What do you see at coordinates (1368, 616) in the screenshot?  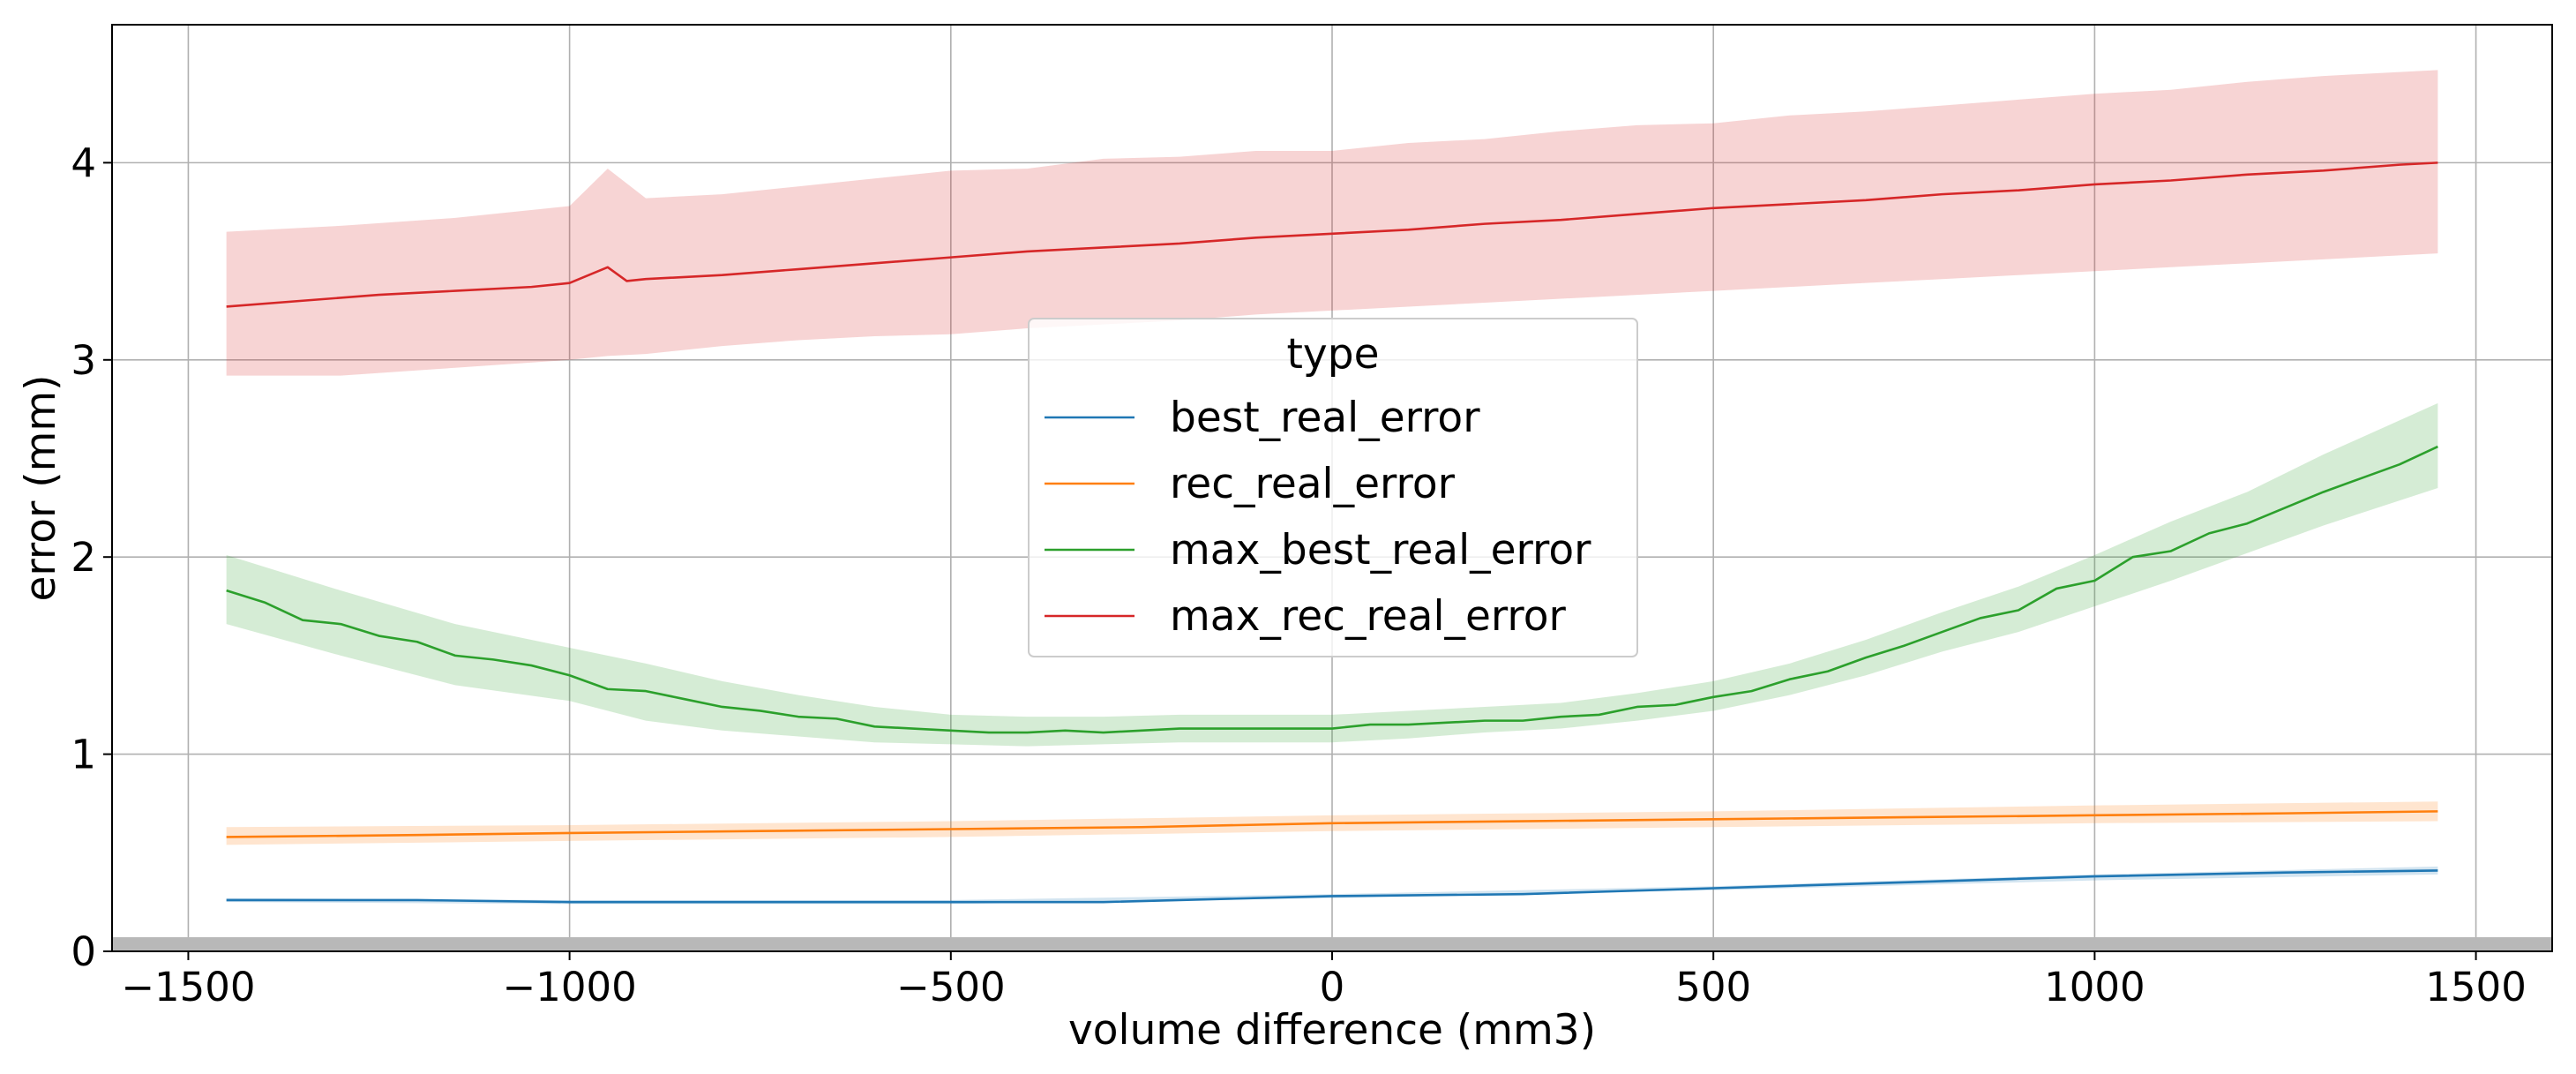 I see `legend-label: max_rec_real_error` at bounding box center [1368, 616].